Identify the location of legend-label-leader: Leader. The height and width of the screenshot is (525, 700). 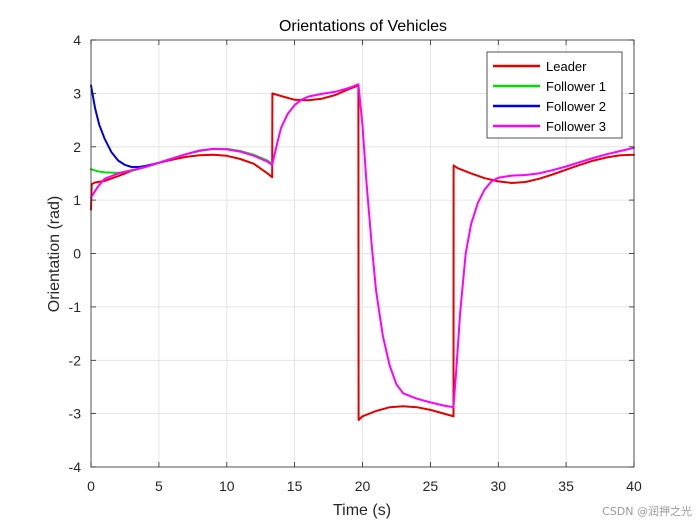
(566, 66).